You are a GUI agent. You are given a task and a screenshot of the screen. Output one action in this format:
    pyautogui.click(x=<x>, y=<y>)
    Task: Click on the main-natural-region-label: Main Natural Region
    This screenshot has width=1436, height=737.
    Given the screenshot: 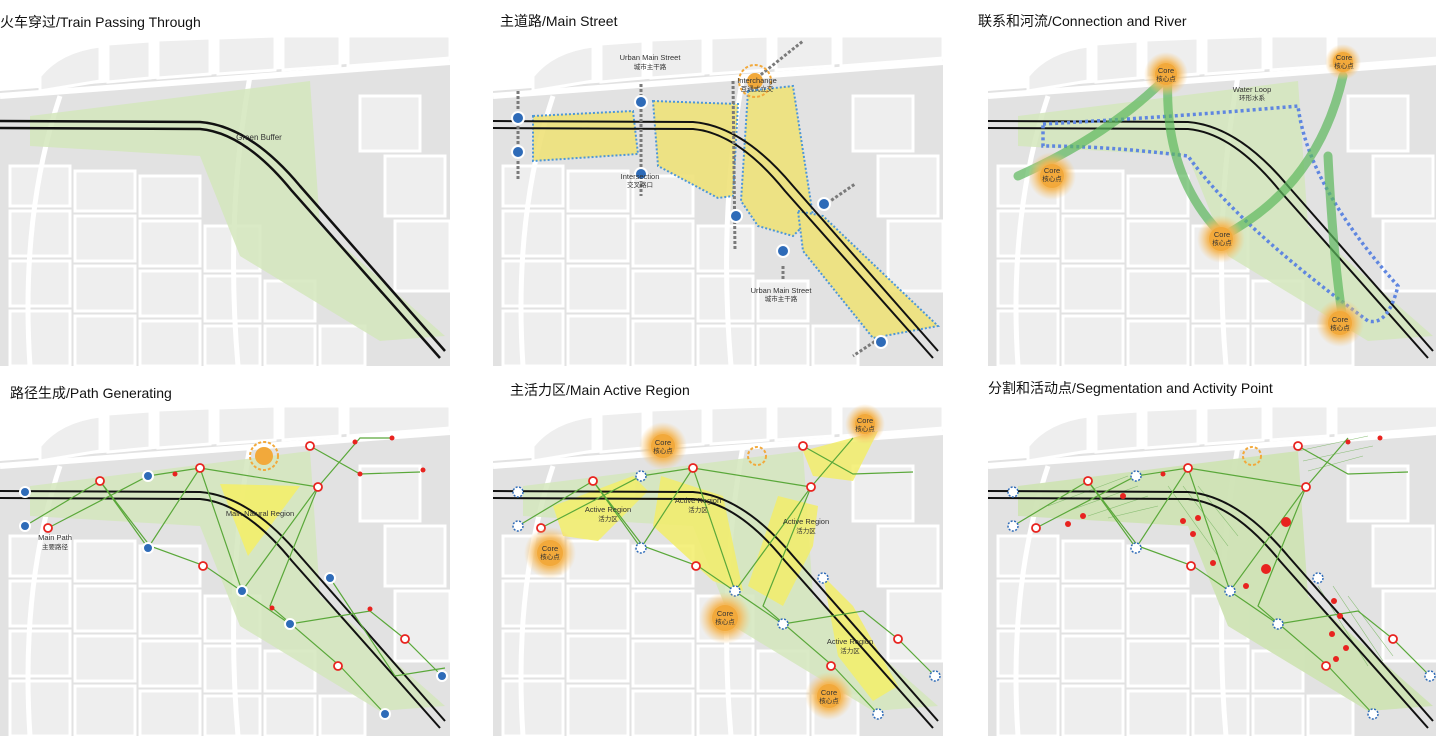 What is the action you would take?
    pyautogui.click(x=260, y=513)
    